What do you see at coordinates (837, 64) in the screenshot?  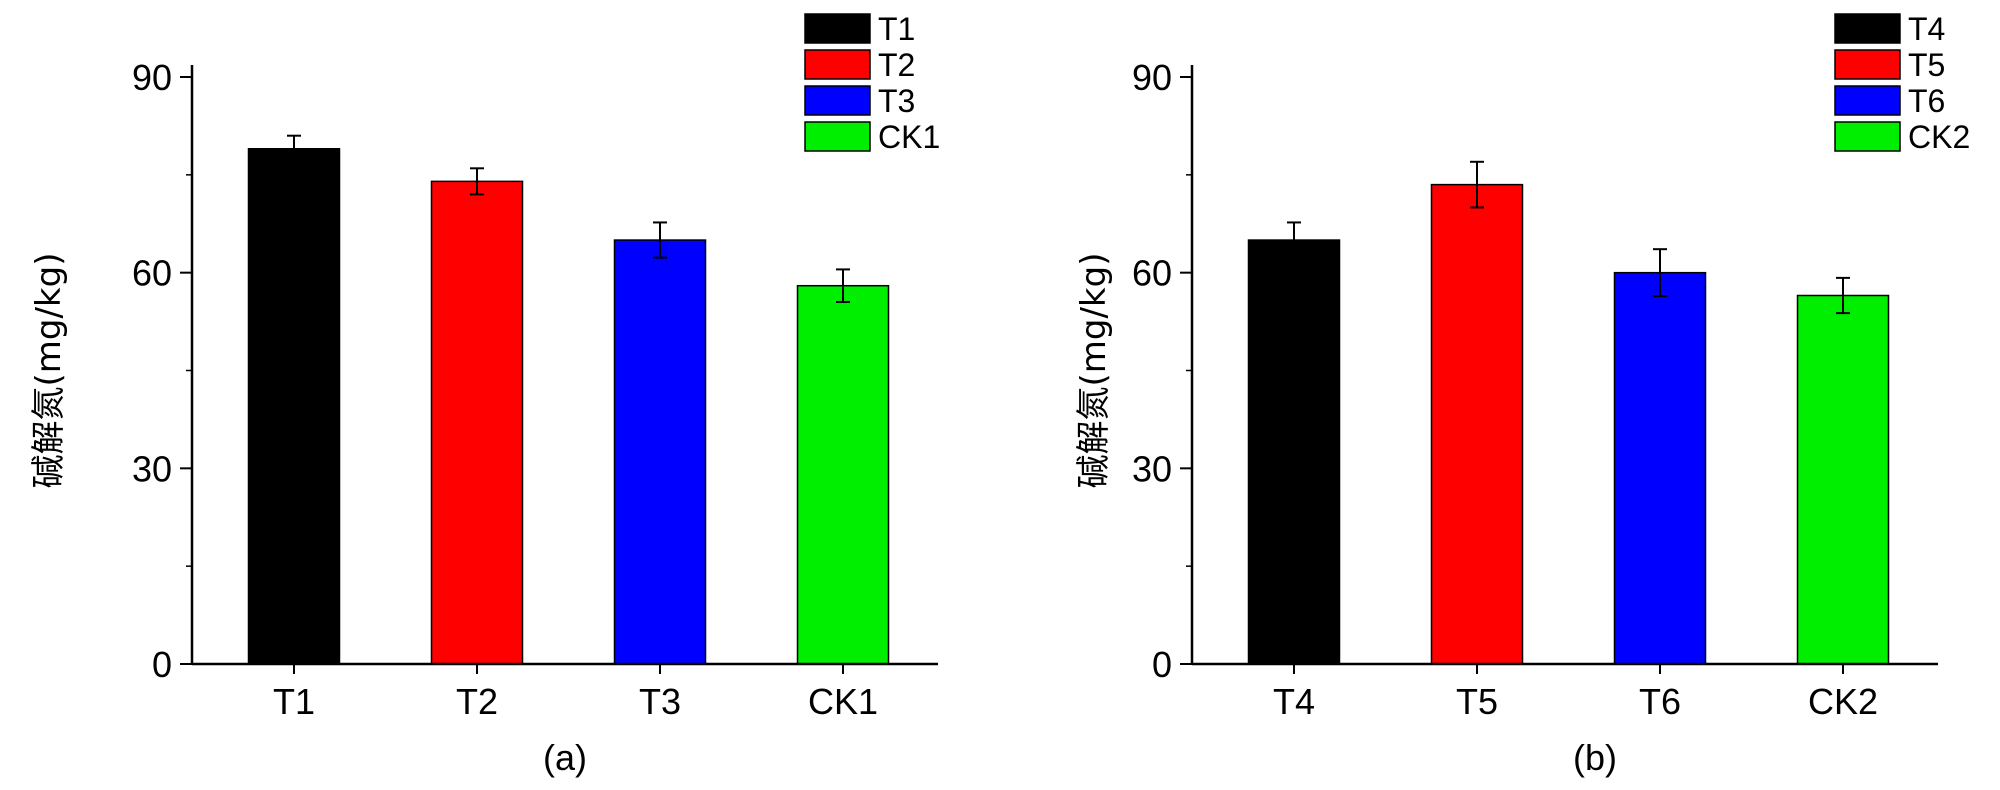 I see `legend-swatch-T2` at bounding box center [837, 64].